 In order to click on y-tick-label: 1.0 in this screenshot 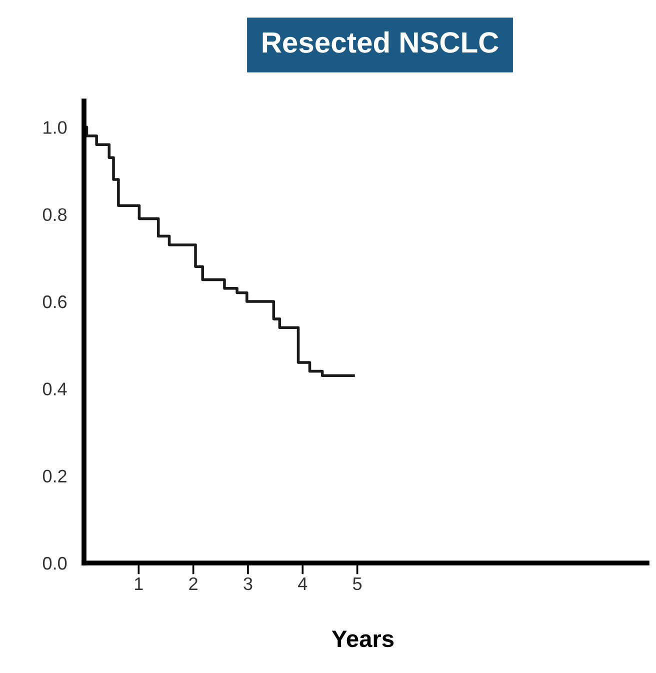, I will do `click(55, 127)`.